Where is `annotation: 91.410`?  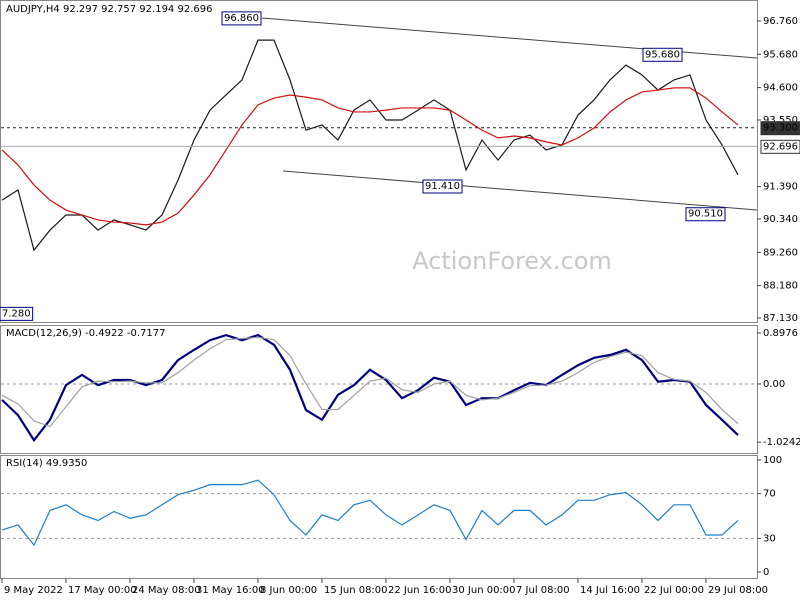
annotation: 91.410 is located at coordinates (442, 186).